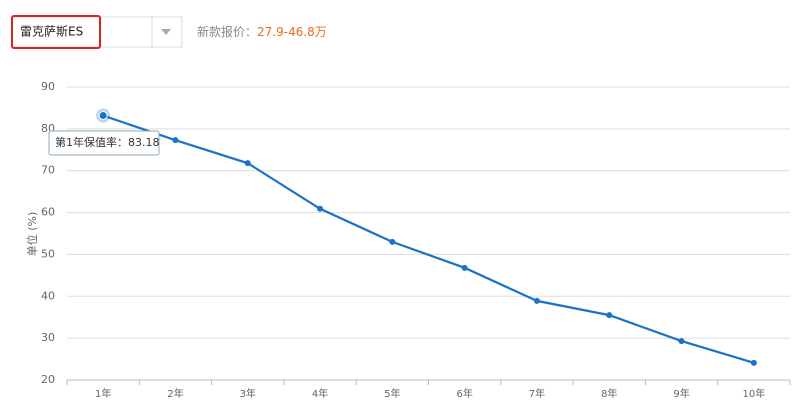 The width and height of the screenshot is (800, 407). Describe the element at coordinates (48, 379) in the screenshot. I see `y-tick-label: 20` at that location.